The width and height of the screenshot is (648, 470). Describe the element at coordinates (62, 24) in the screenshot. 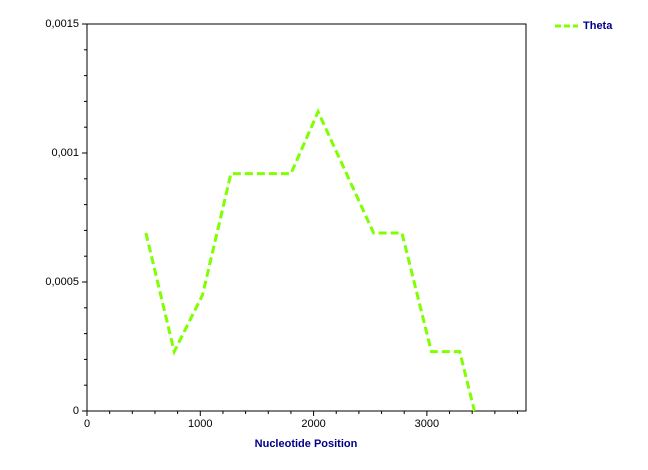

I see `y-tick-label: 0,0015` at that location.